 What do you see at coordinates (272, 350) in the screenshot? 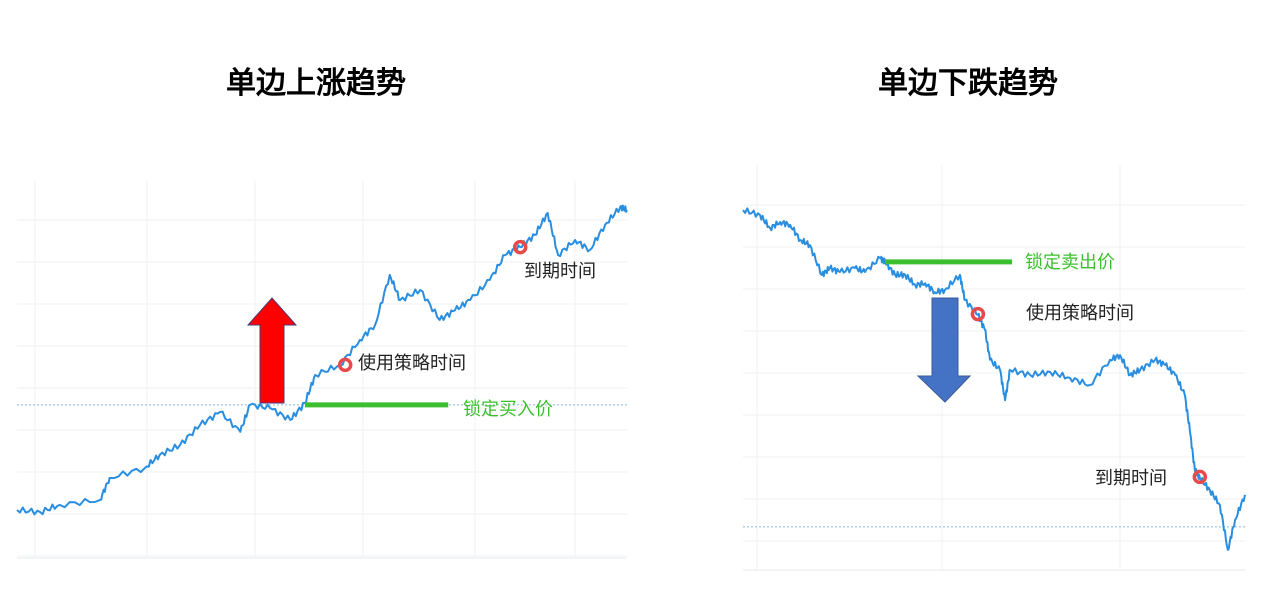
I see `up-arrow-icon` at bounding box center [272, 350].